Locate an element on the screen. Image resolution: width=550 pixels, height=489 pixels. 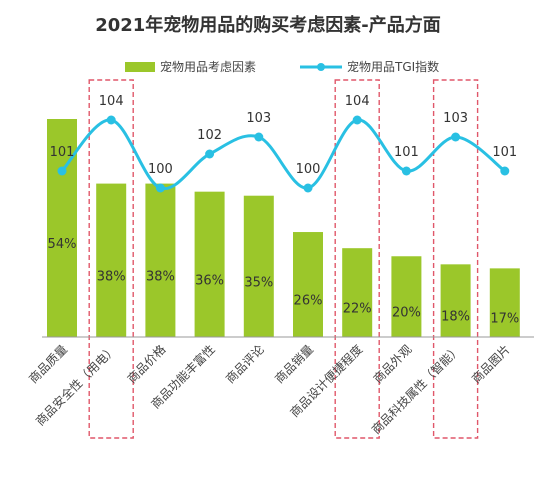
legend-bar-swatch is located at coordinates (140, 67).